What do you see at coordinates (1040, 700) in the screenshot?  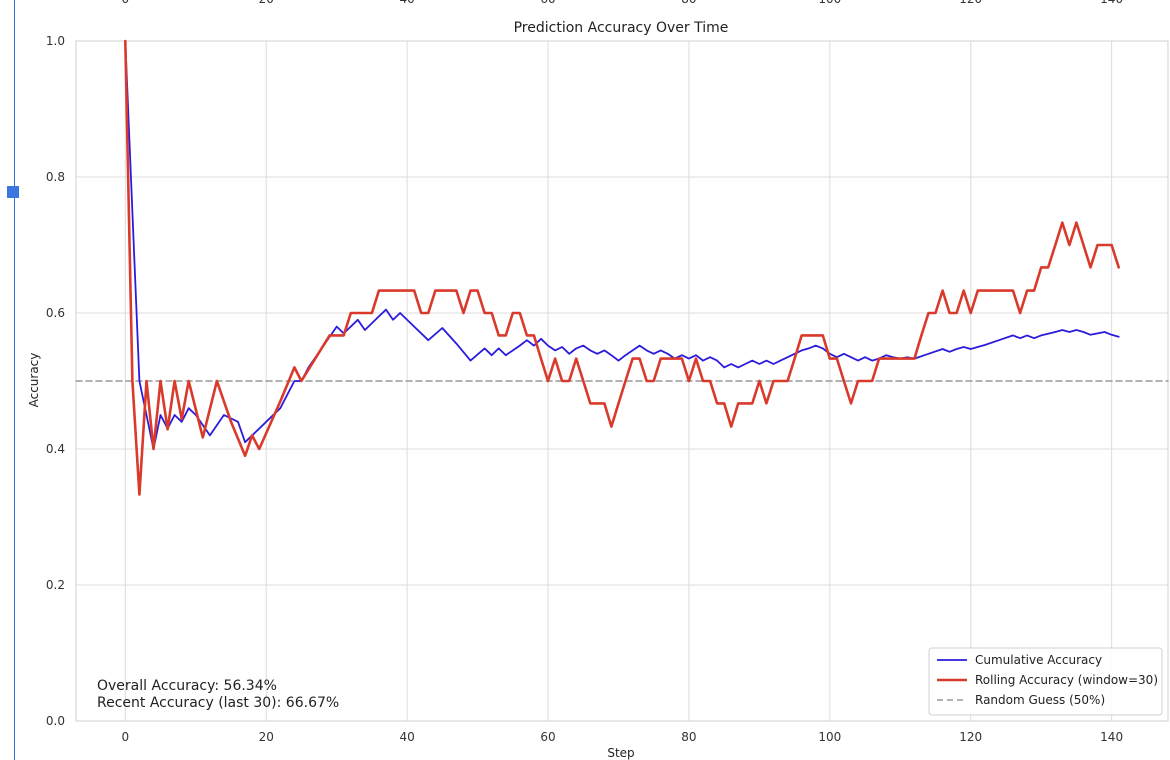 I see `legend-label-random: Random Guess (50%)` at bounding box center [1040, 700].